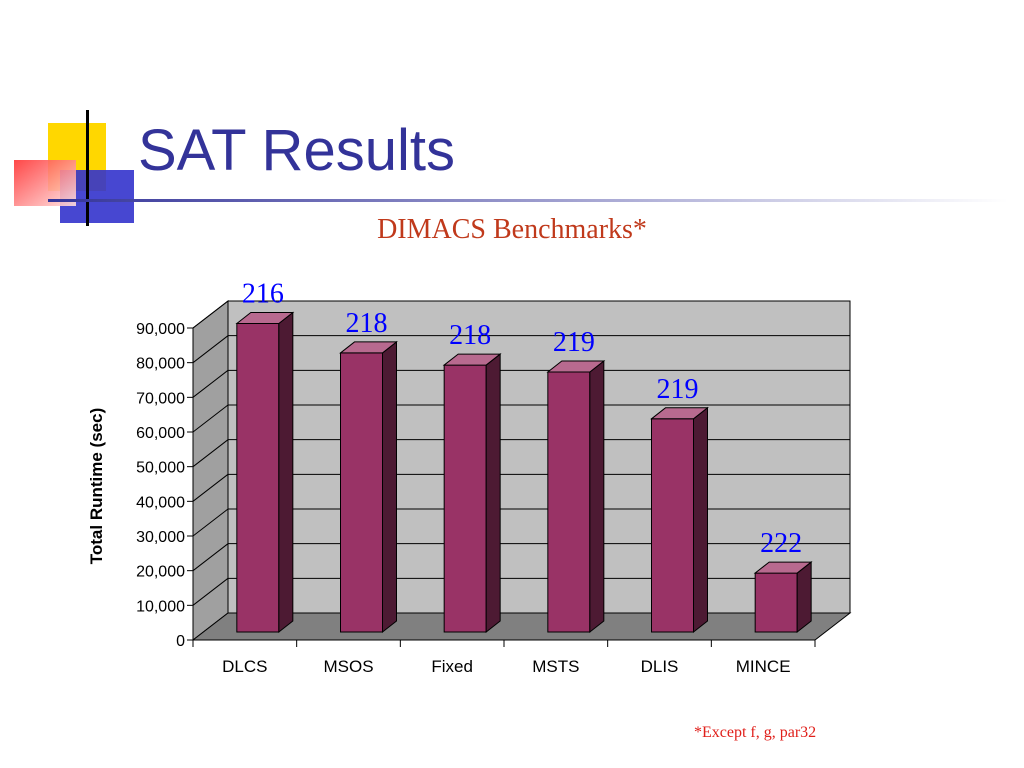 This screenshot has width=1024, height=768. Describe the element at coordinates (348, 666) in the screenshot. I see `x-tick-label: MSOS` at that location.